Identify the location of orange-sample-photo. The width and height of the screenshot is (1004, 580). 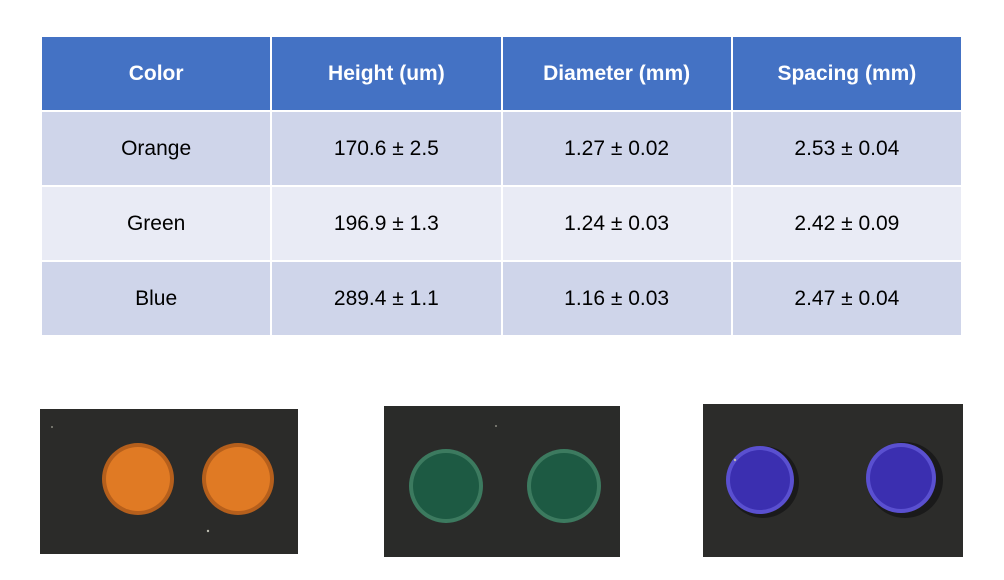
(169, 481).